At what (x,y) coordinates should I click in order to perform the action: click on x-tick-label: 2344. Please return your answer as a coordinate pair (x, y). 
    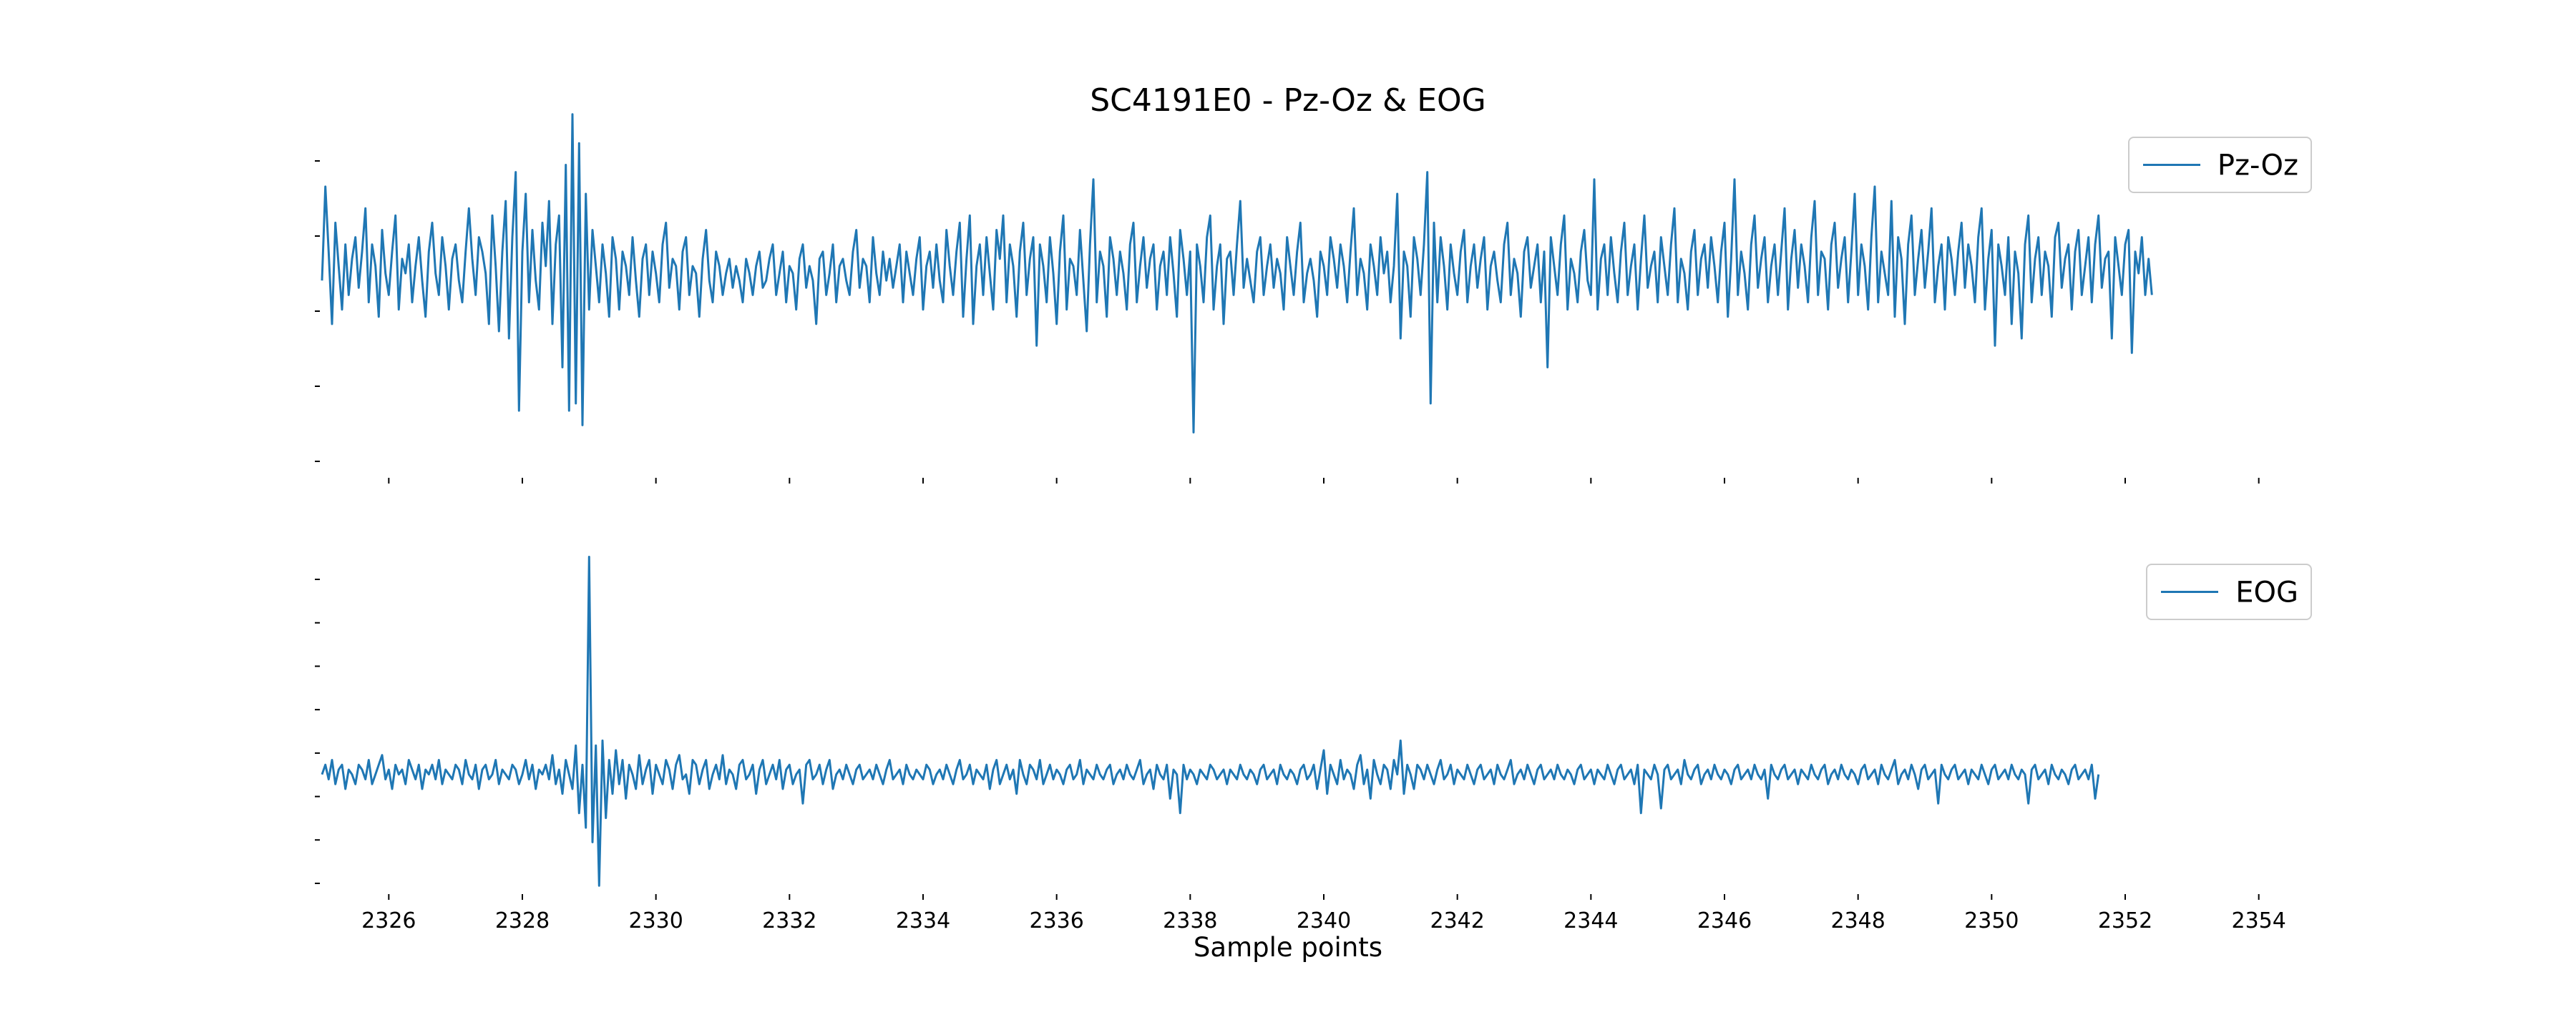
    Looking at the image, I should click on (1590, 920).